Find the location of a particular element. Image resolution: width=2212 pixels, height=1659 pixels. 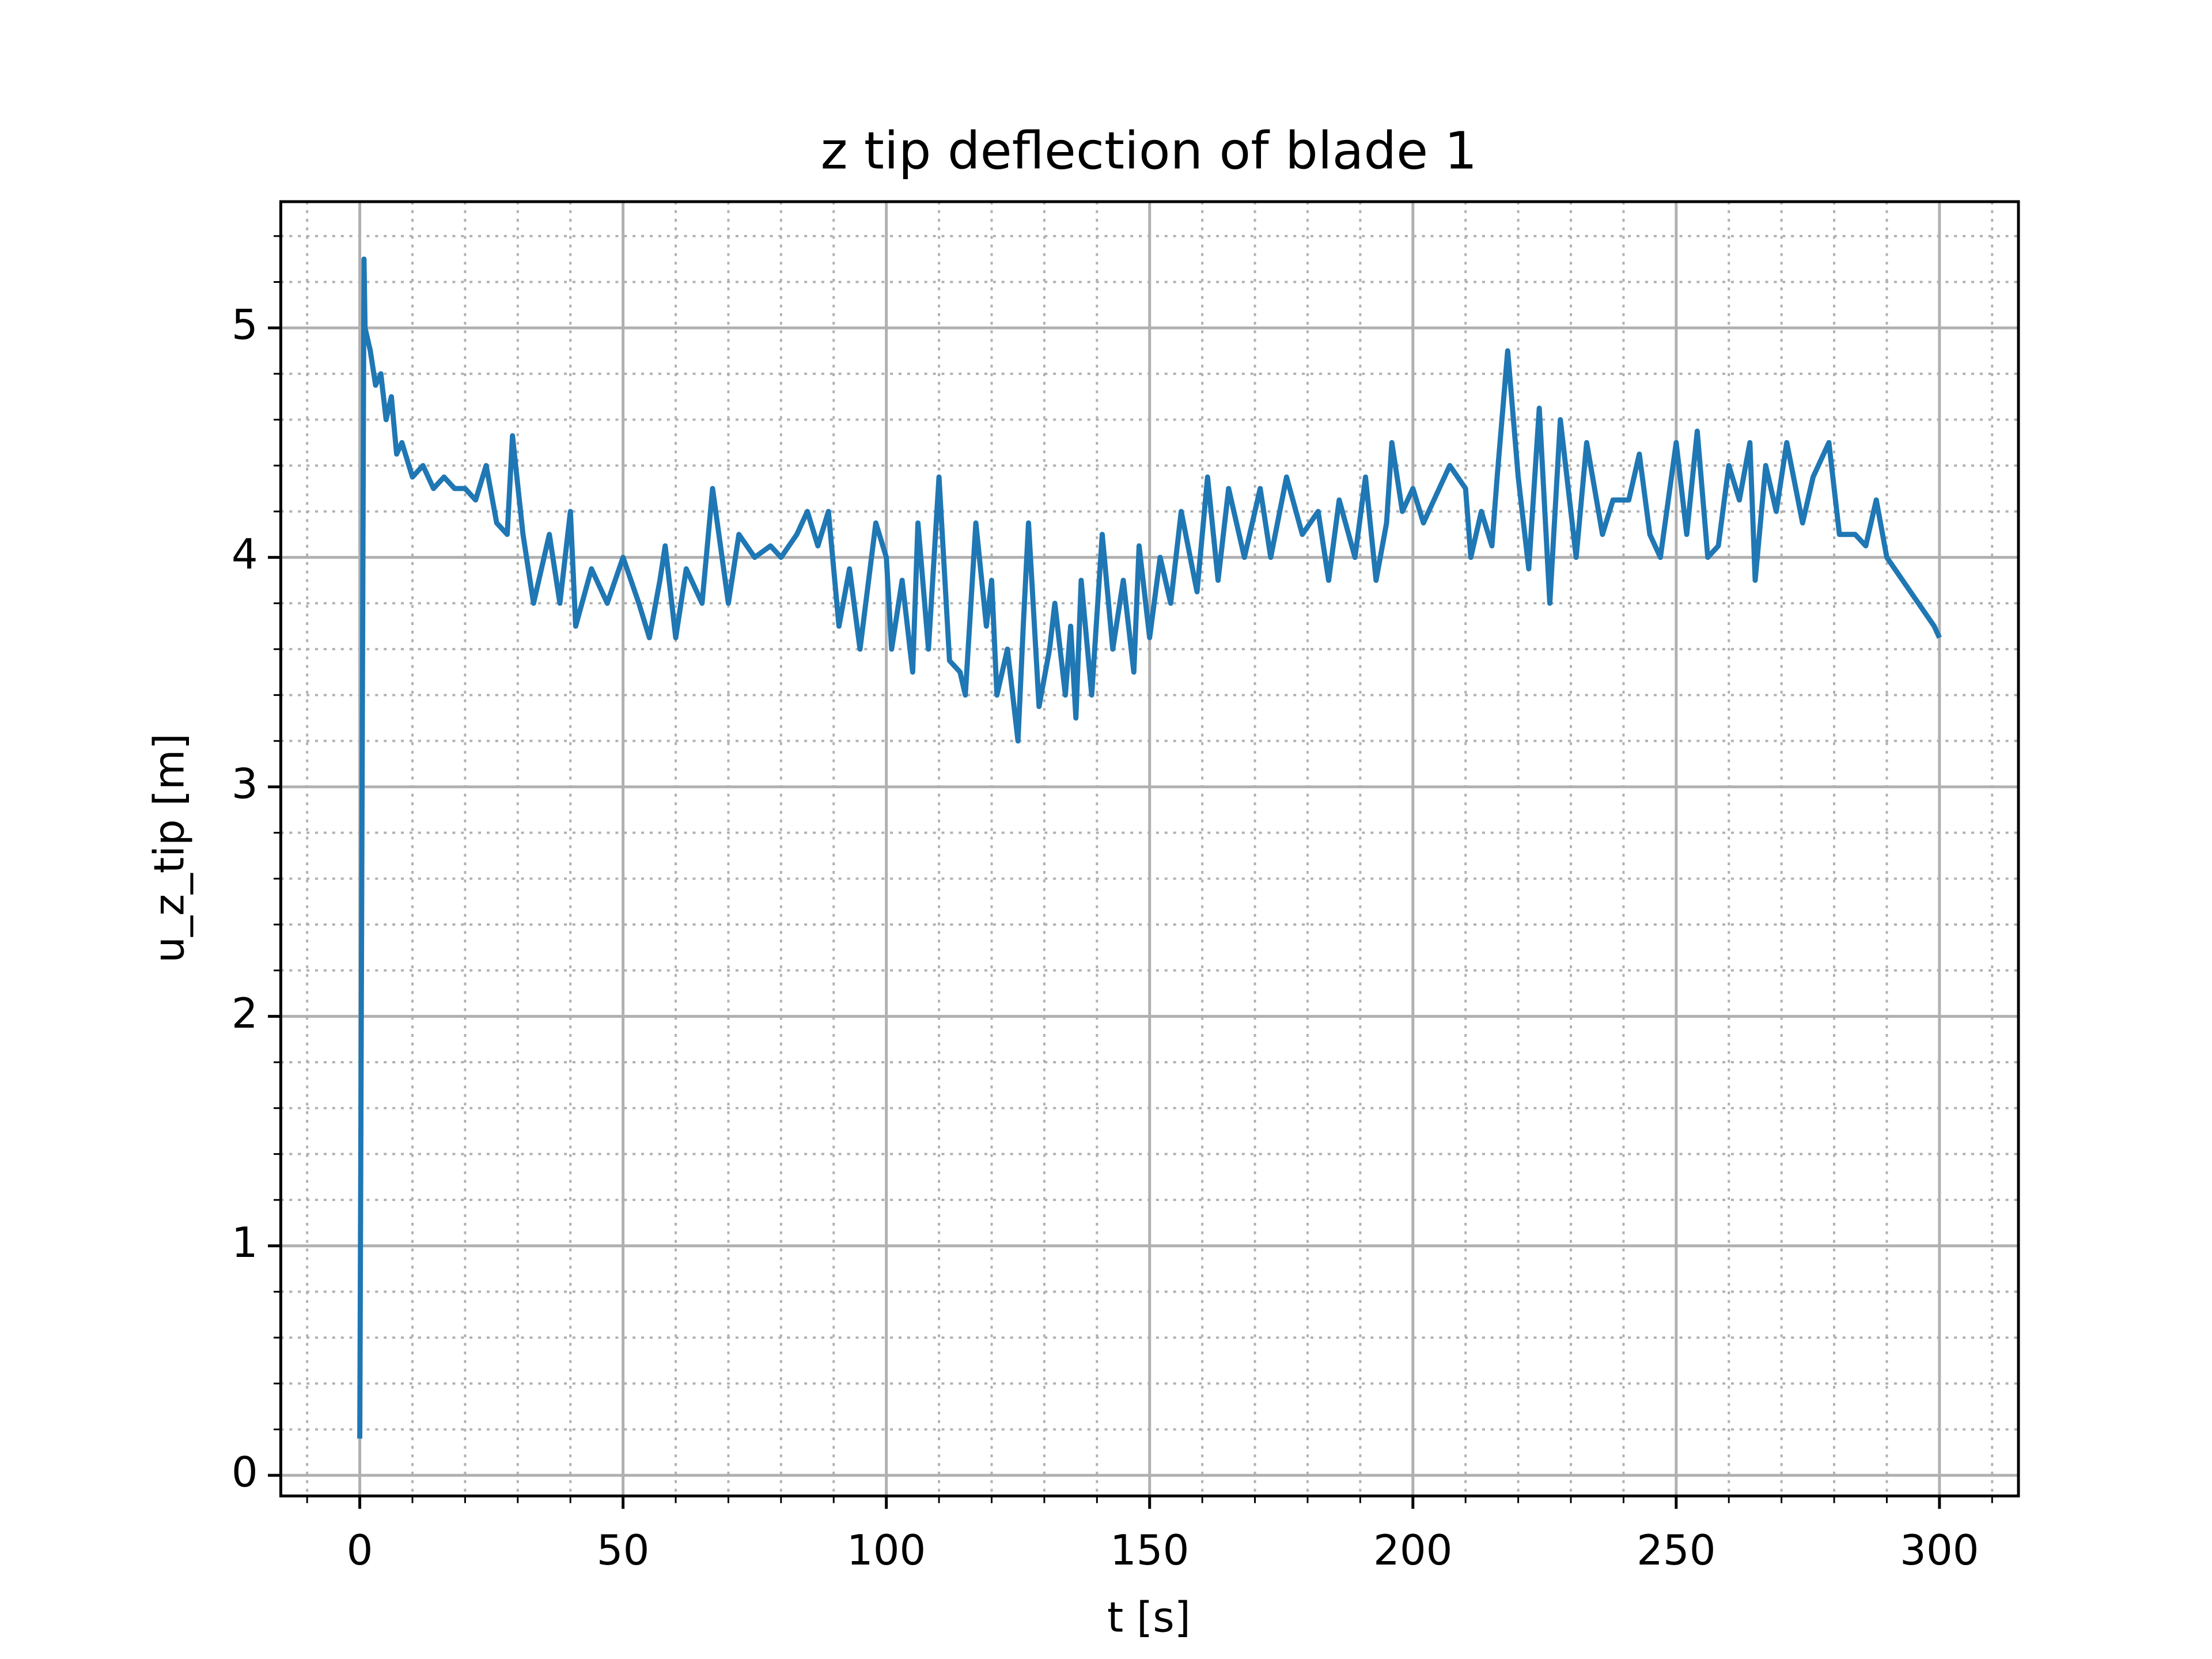

y-tick-label: 2 is located at coordinates (245, 1013).